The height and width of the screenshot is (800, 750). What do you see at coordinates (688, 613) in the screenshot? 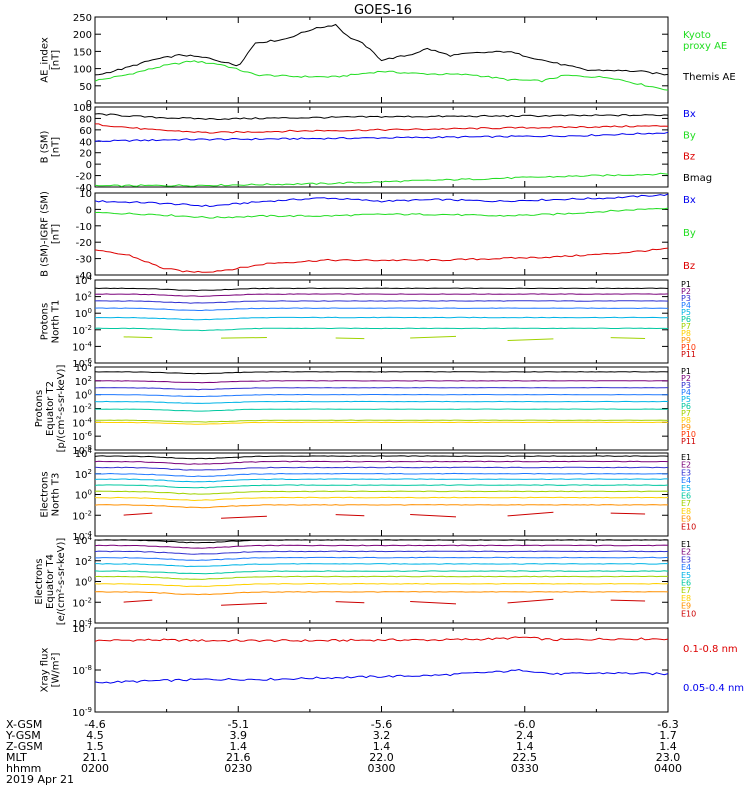
I see `channel-legend-label: E10` at bounding box center [688, 613].